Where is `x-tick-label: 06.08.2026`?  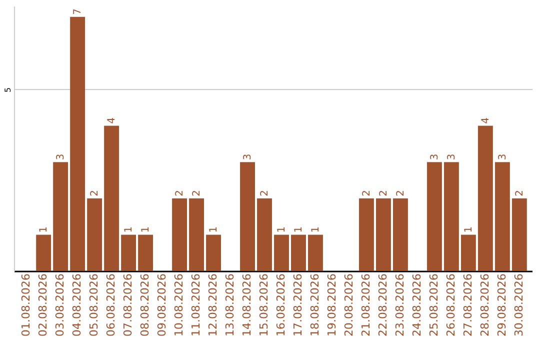
x-tick-label: 06.08.2026 is located at coordinates (111, 305).